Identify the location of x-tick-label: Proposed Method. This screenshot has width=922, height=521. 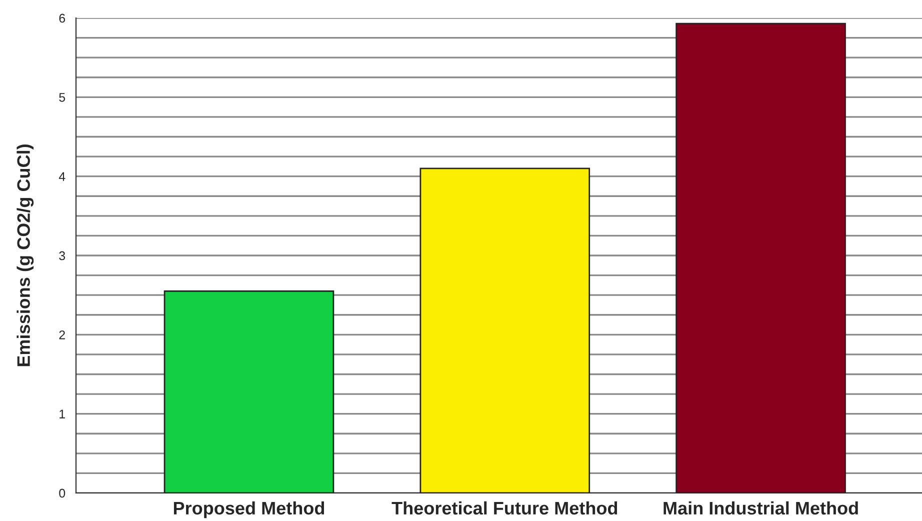
(249, 509).